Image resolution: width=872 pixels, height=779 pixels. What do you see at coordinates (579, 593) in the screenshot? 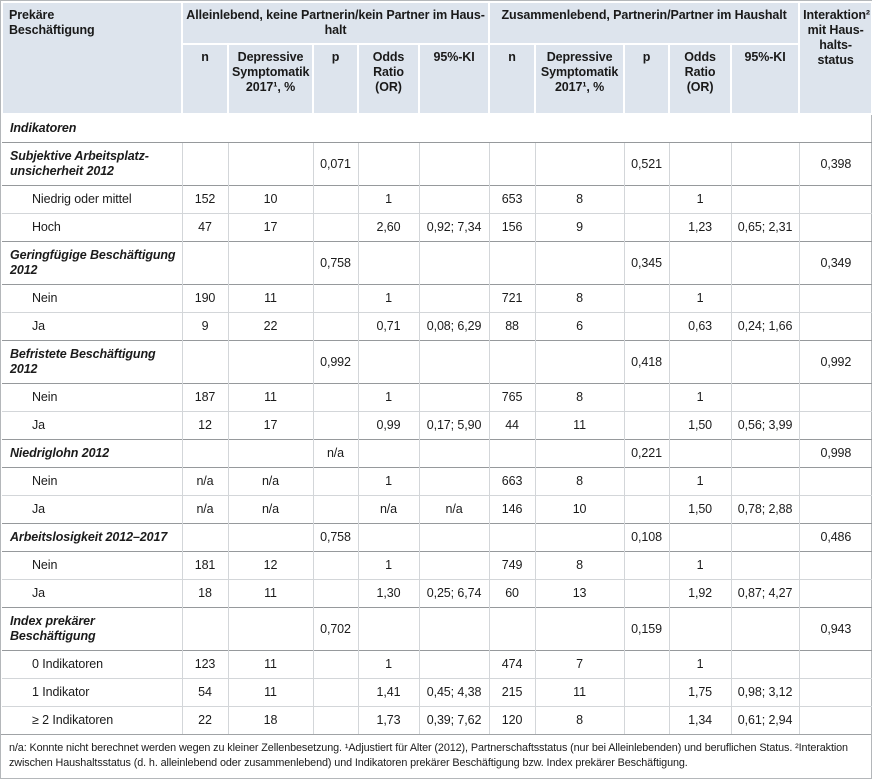
I see `data-cell: 13` at bounding box center [579, 593].